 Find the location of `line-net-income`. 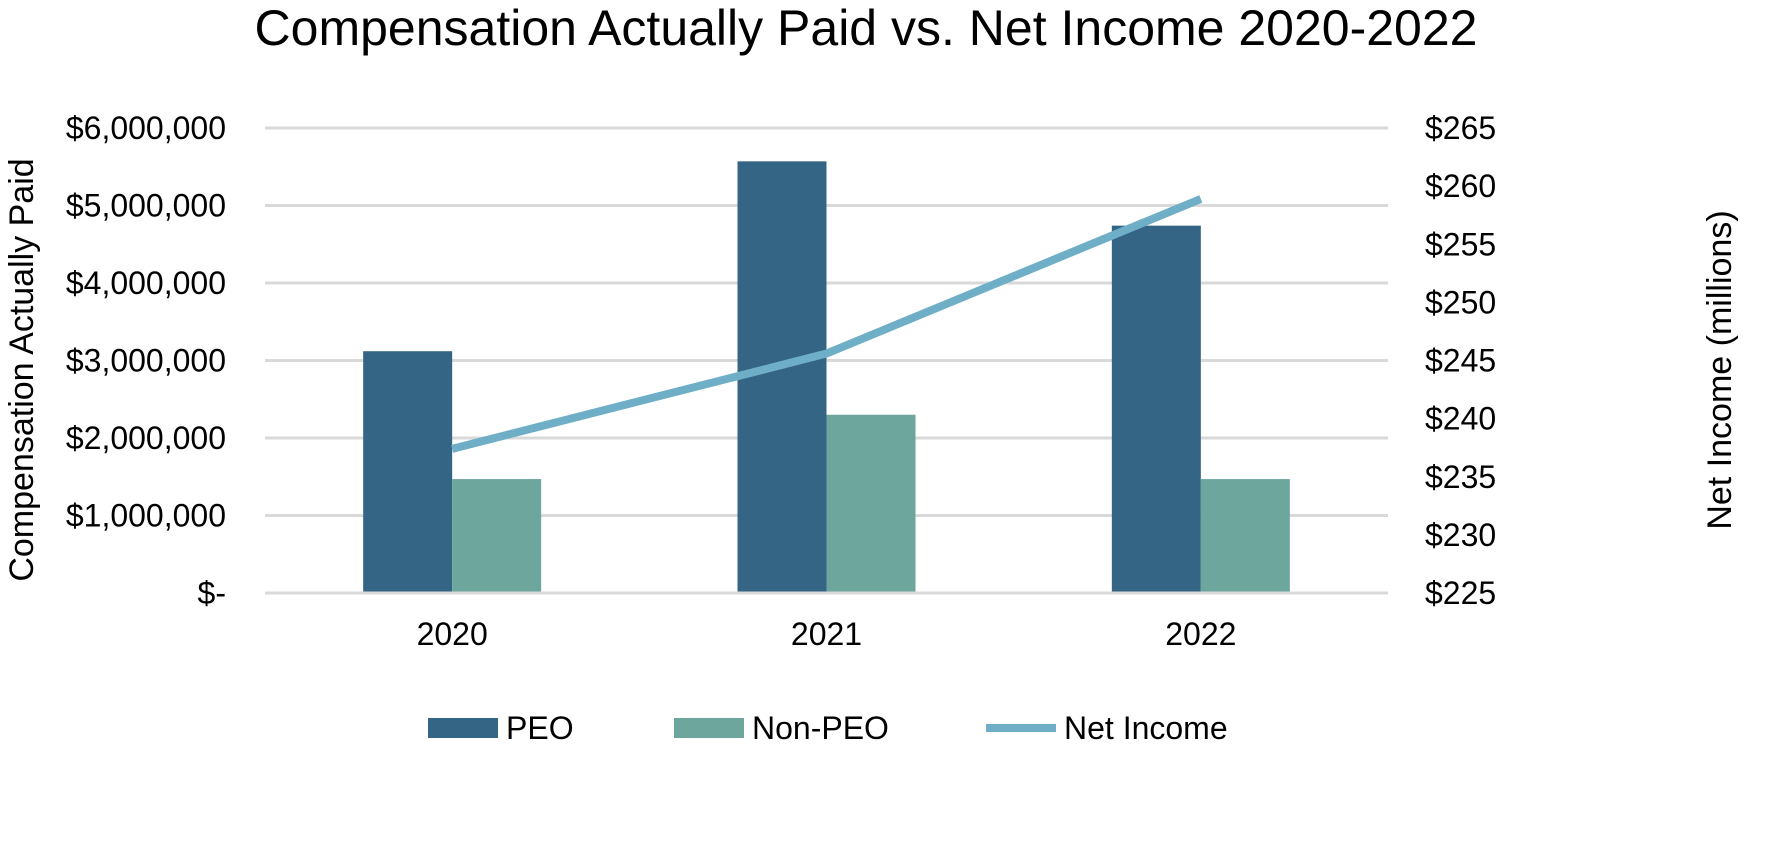

line-net-income is located at coordinates (827, 324).